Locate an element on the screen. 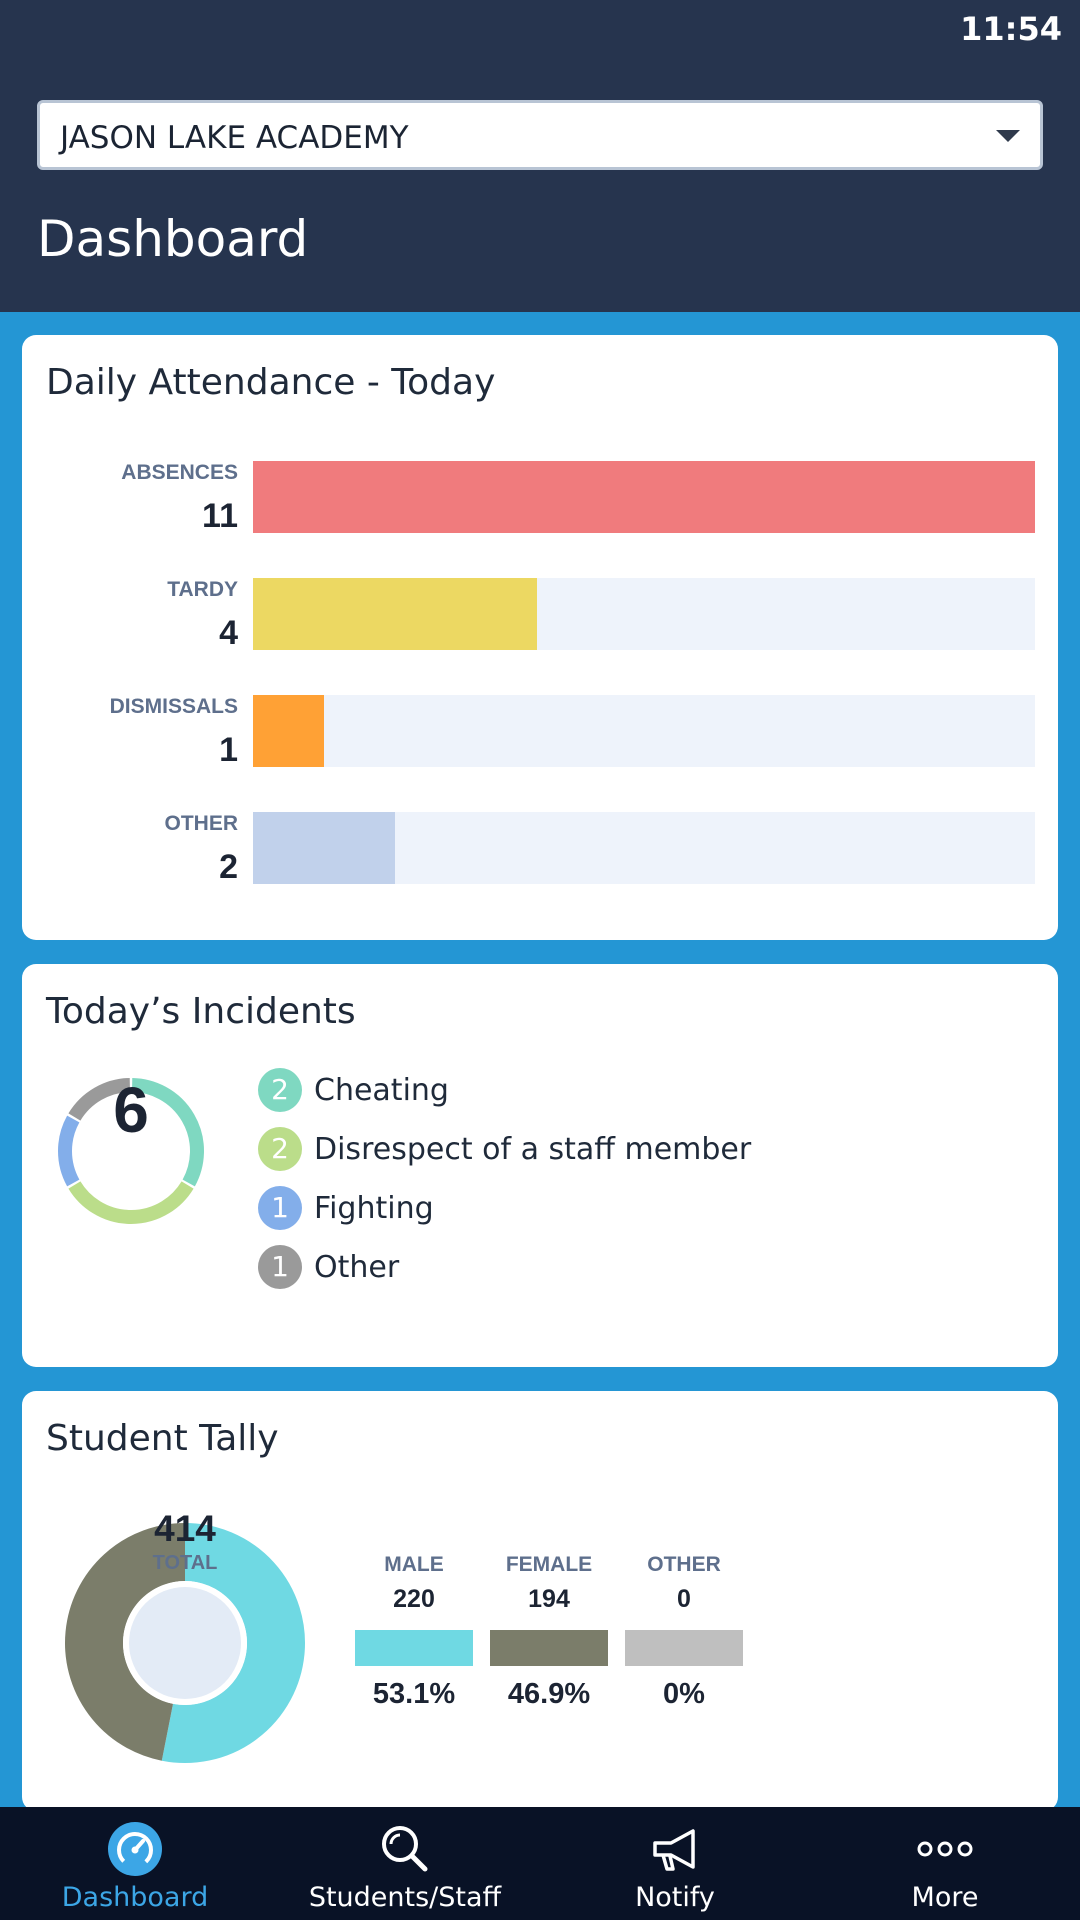  incidents-title: Today’s Incidents is located at coordinates (201, 1011).